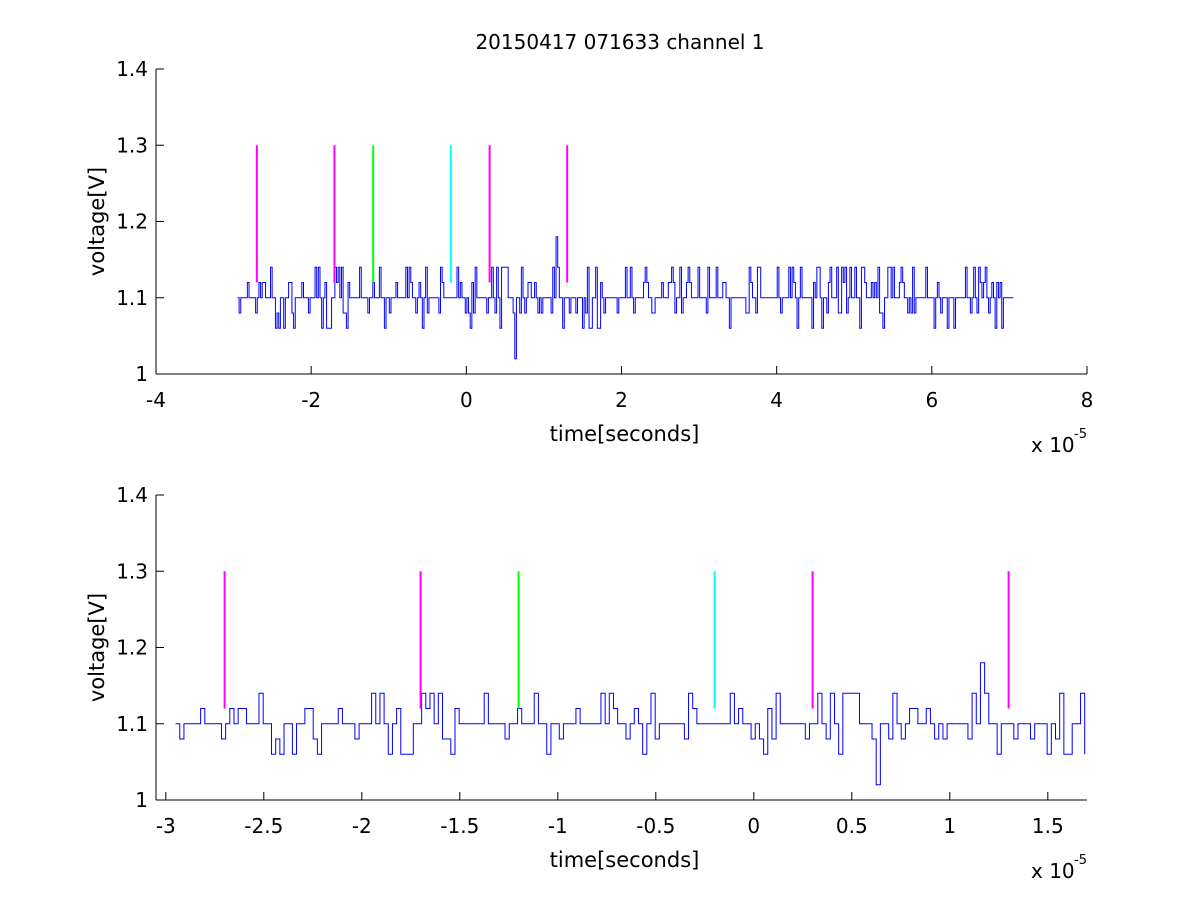 The image size is (1200, 901). I want to click on bottom-x-tick-label: 0, so click(753, 826).